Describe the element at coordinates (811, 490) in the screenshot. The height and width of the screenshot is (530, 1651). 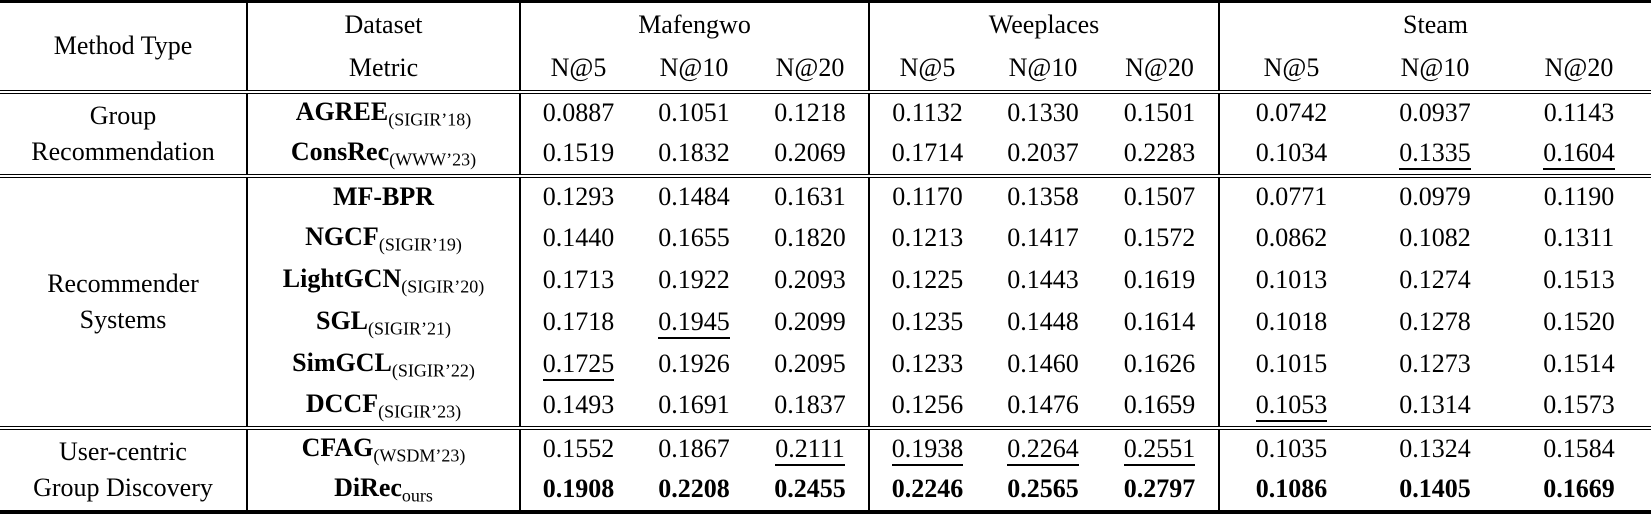
I see `value-cell: 0.2455` at that location.